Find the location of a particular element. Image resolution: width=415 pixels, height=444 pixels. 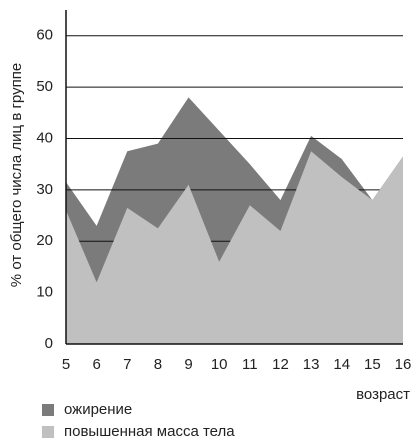

x-tick-label: 5 is located at coordinates (66, 364).